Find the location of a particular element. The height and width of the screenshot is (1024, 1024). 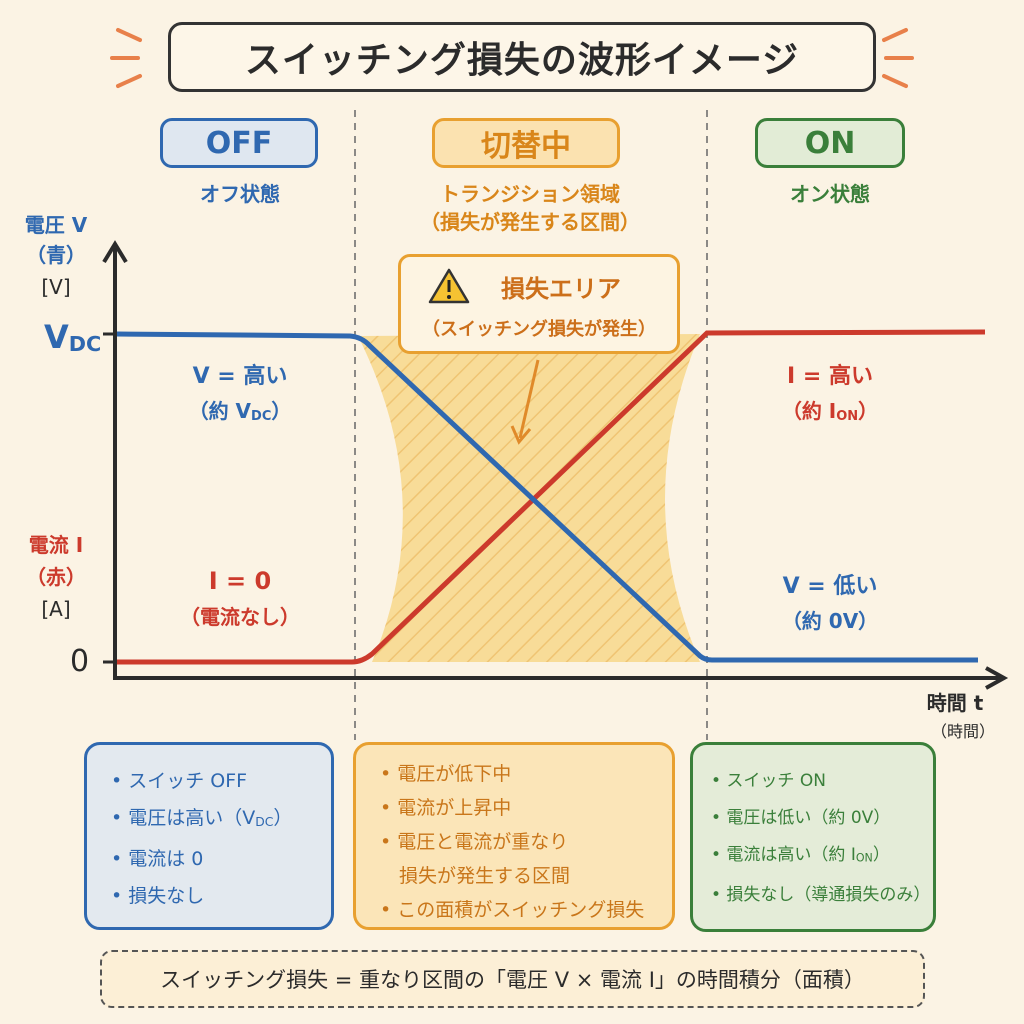

on-item: • 電流は高い（約 ION） is located at coordinates (815, 857).